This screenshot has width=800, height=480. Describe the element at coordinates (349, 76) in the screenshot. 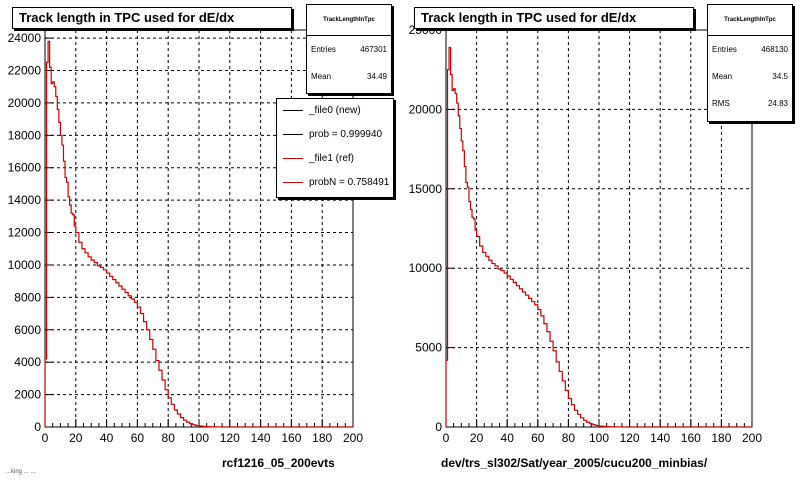

I see `left-stats-mean-row: Mean 34.49` at that location.